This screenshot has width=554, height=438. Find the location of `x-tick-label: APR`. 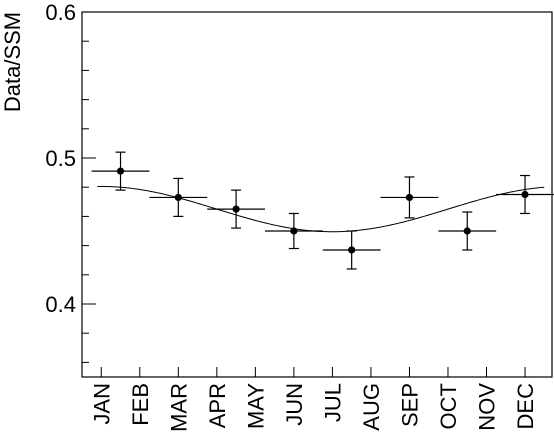

x-tick-label: APR is located at coordinates (217, 405).